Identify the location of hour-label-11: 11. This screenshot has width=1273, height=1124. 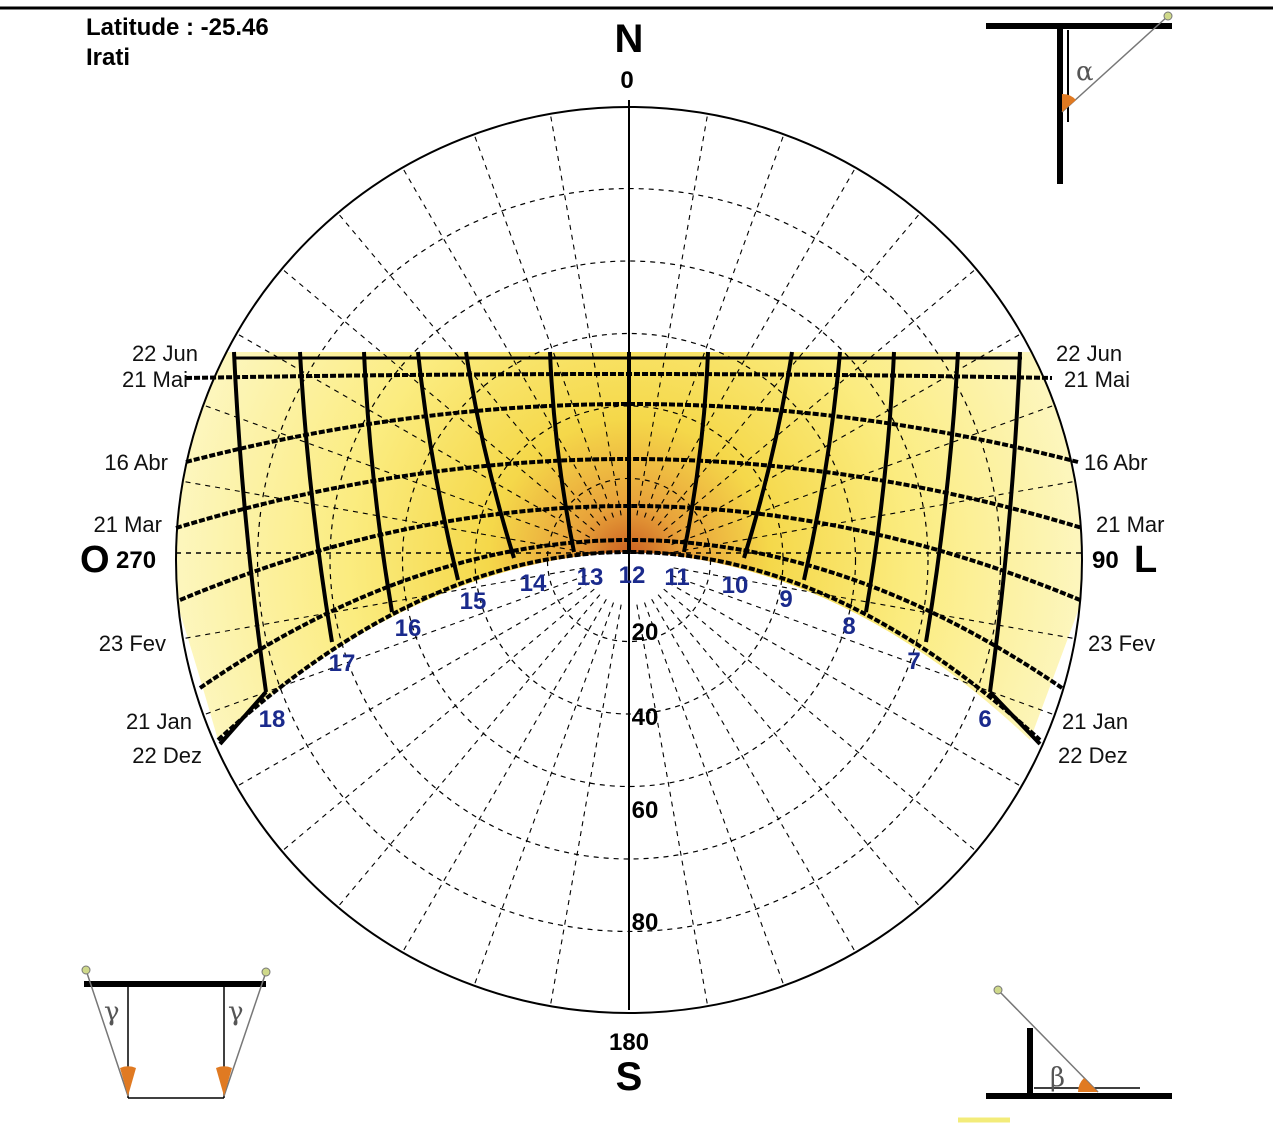
(676, 577).